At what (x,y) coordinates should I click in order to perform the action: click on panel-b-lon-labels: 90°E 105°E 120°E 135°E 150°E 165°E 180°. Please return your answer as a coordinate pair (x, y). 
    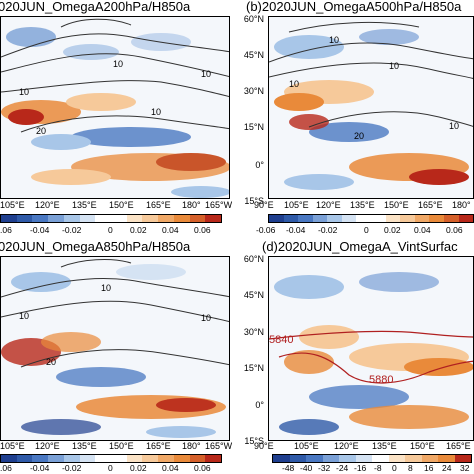
    Looking at the image, I should click on (364, 206).